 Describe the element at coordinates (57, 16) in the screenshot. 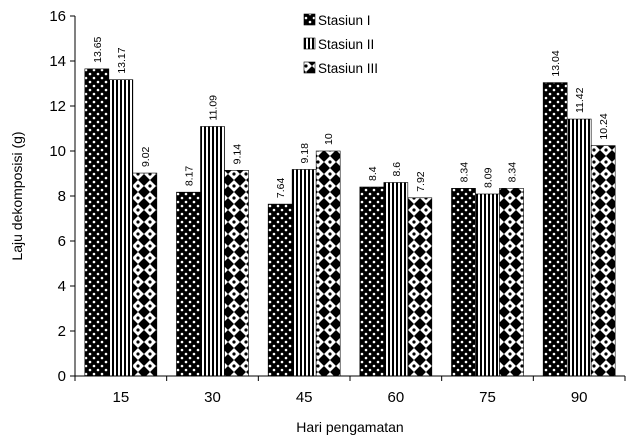

I see `y-tick-label: 16` at that location.